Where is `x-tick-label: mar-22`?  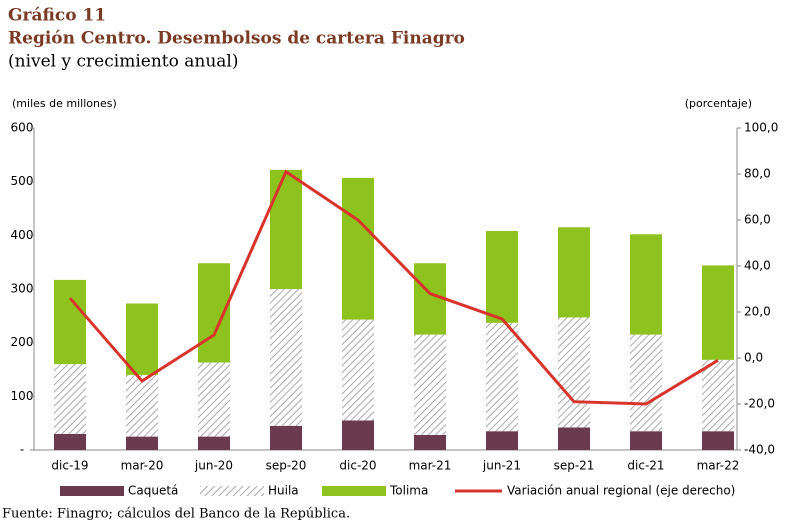
x-tick-label: mar-22 is located at coordinates (718, 466).